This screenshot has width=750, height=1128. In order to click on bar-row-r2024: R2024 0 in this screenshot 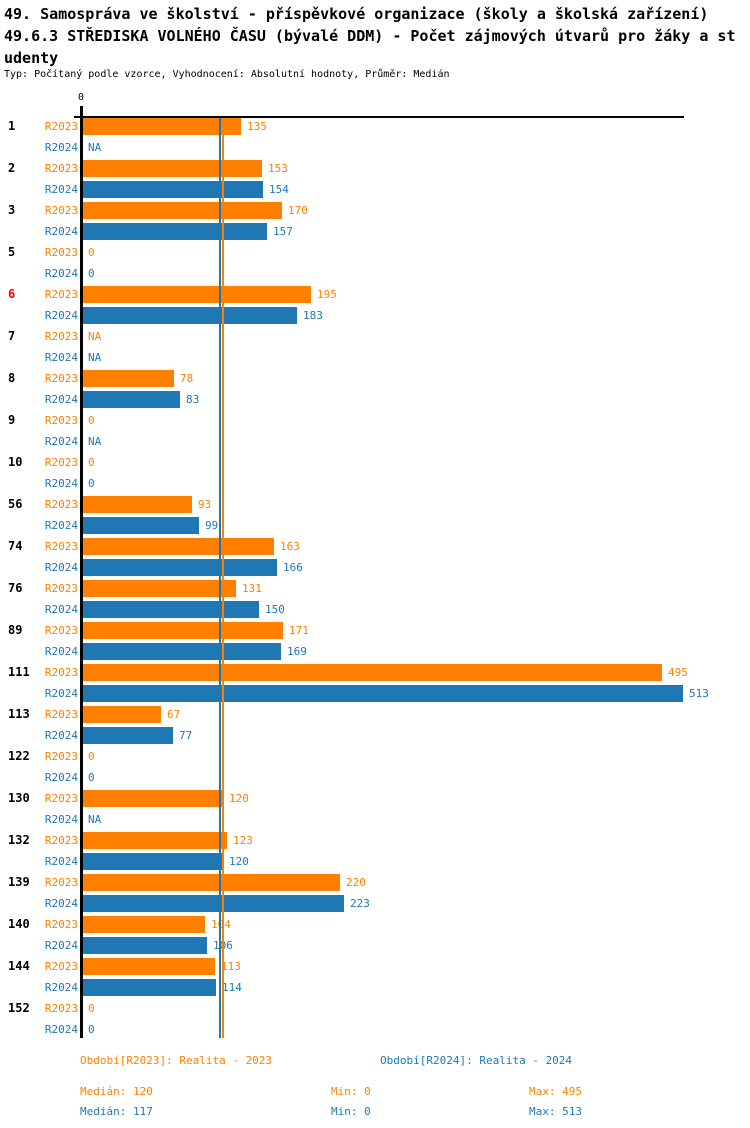, I will do `click(375, 777)`.